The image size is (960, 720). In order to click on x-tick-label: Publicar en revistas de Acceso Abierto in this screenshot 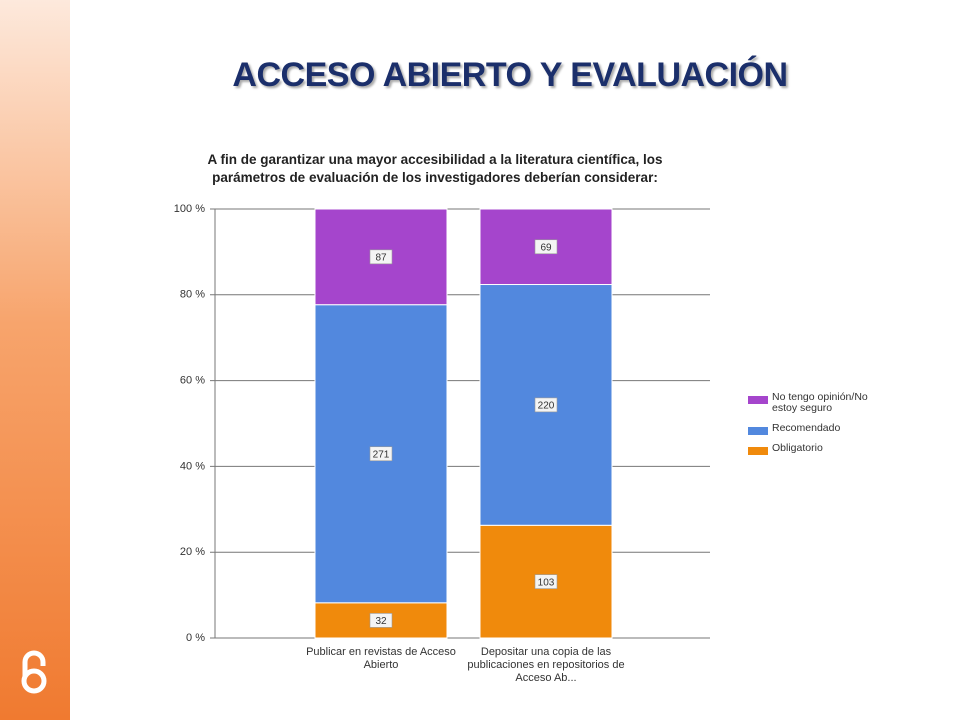, I will do `click(381, 658)`.